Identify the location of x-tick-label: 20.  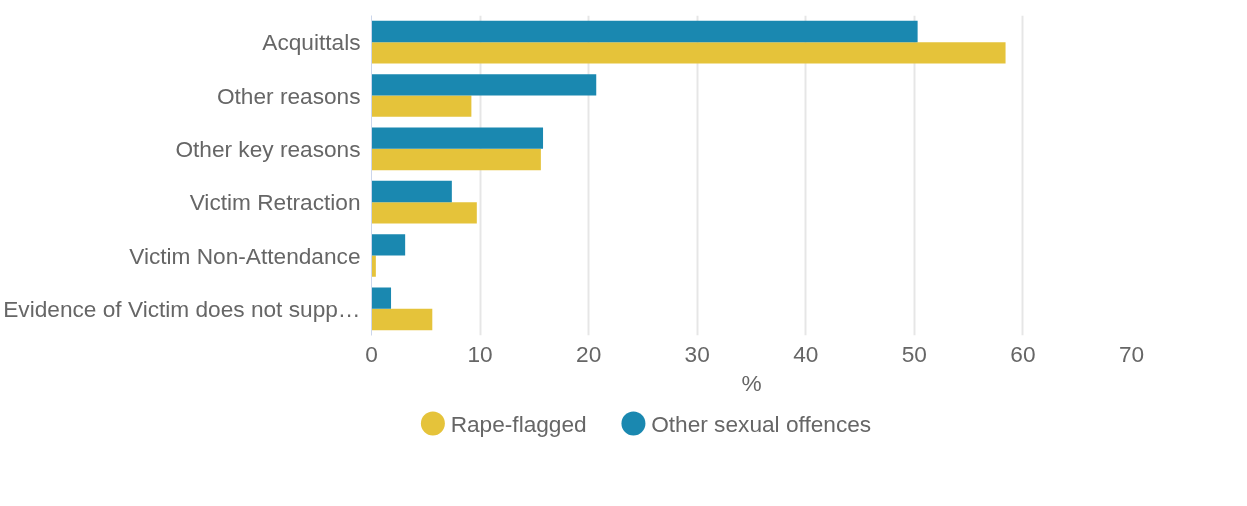
(589, 353).